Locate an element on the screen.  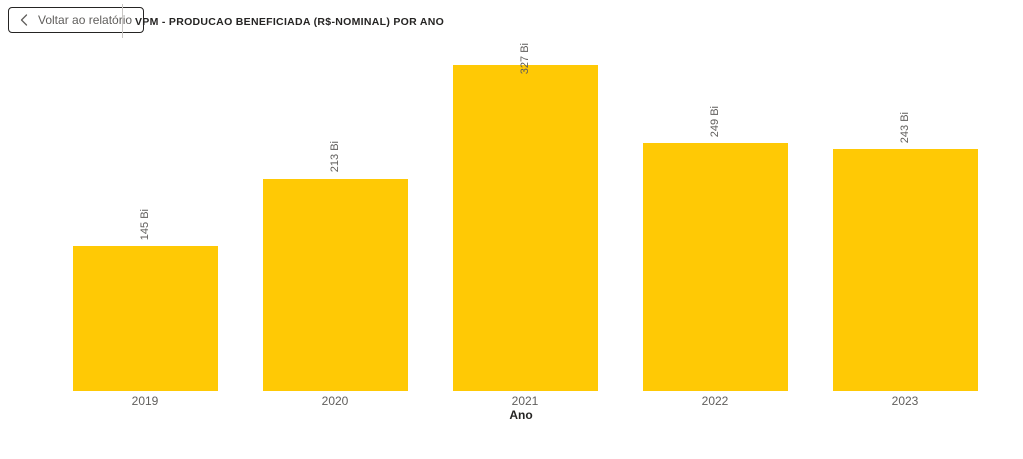
bar-2023 is located at coordinates (905, 269).